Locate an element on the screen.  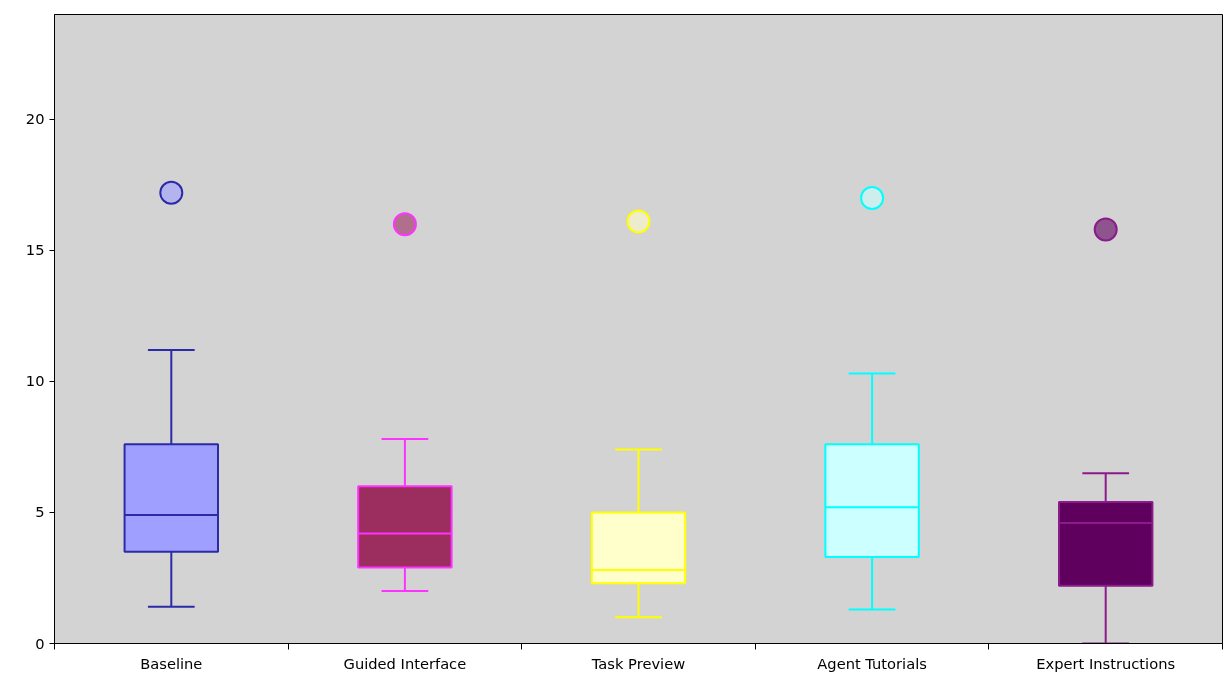
x-tick-label: Agent Tutorials is located at coordinates (872, 663).